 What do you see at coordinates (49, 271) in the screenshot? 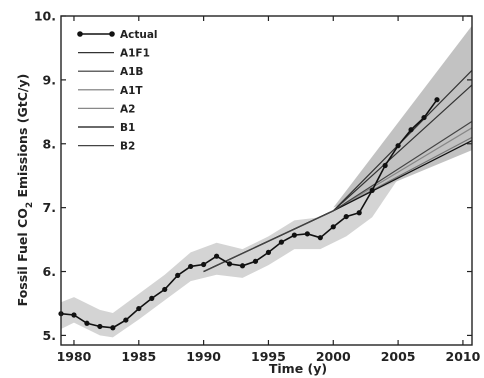
I see `y-tick-label-6: 6.` at bounding box center [49, 271].